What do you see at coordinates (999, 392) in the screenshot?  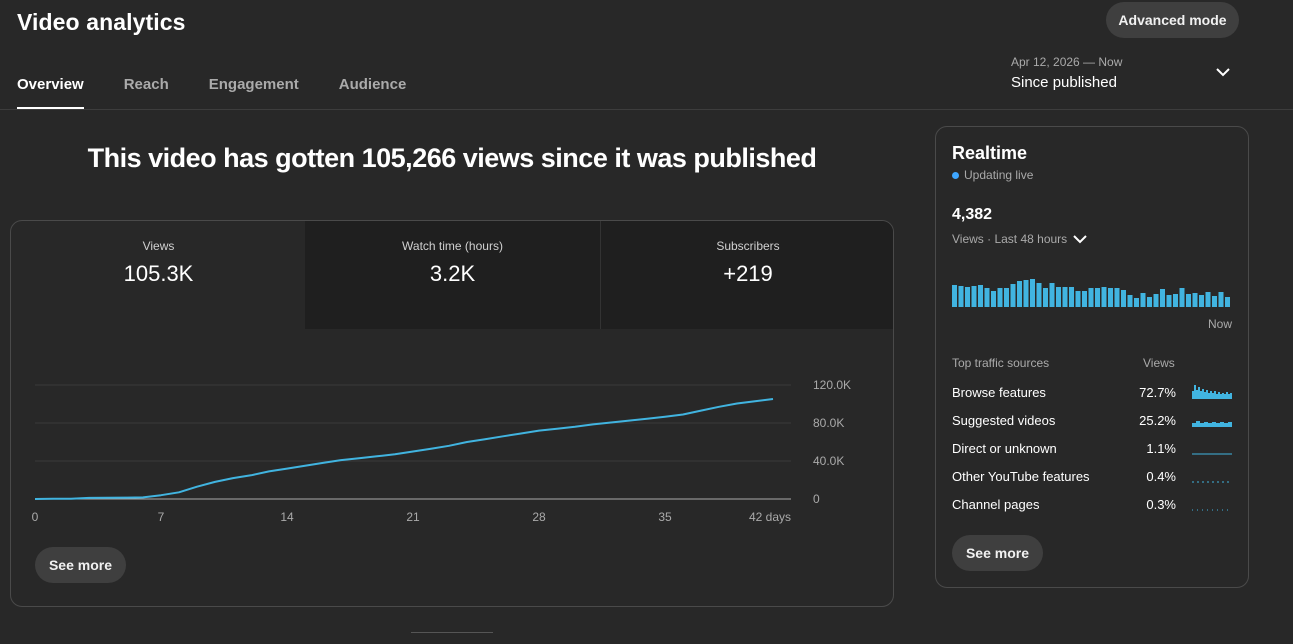 I see `traffic-source-name: Browse features` at bounding box center [999, 392].